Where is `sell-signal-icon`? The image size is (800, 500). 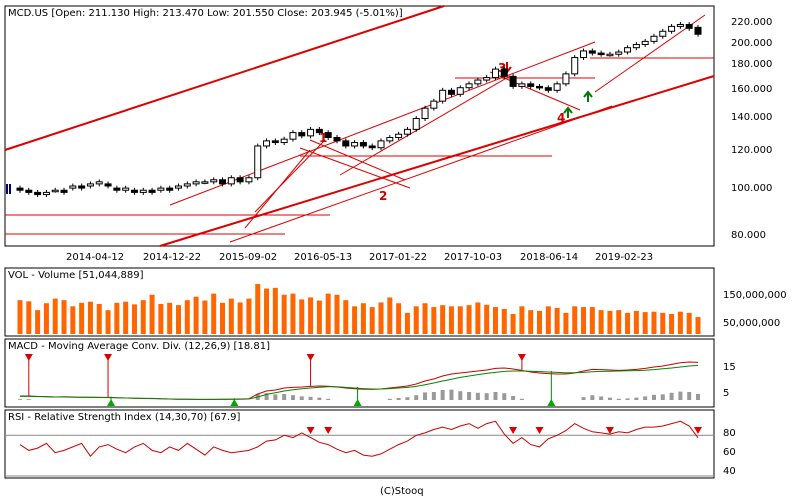 sell-signal-icon is located at coordinates (521, 357).